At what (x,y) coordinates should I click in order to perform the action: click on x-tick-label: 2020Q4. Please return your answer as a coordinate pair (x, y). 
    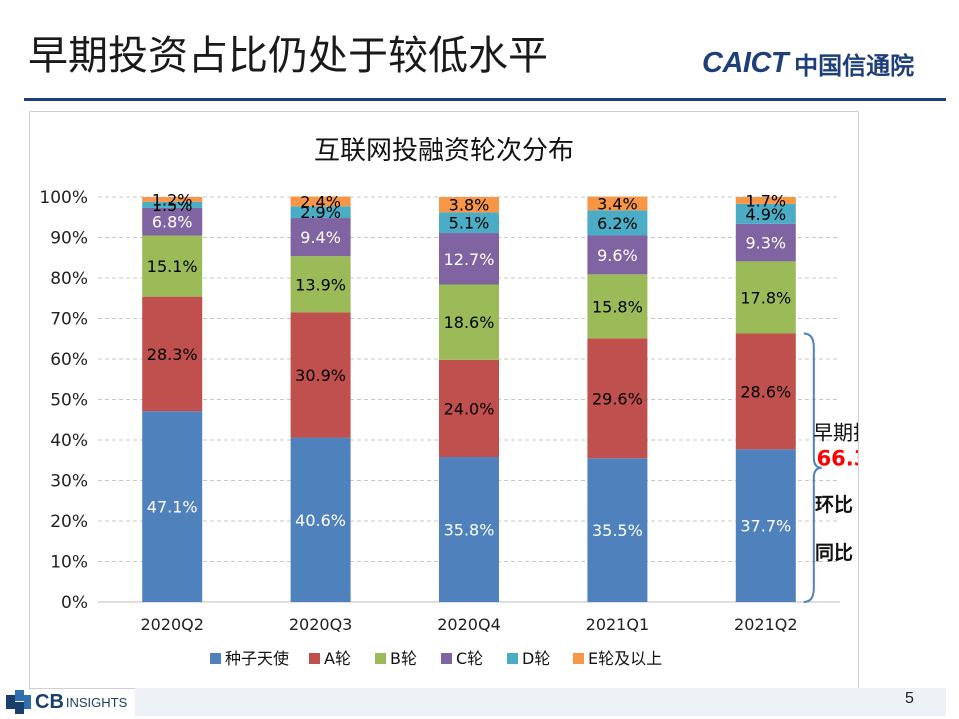
    Looking at the image, I should click on (469, 624).